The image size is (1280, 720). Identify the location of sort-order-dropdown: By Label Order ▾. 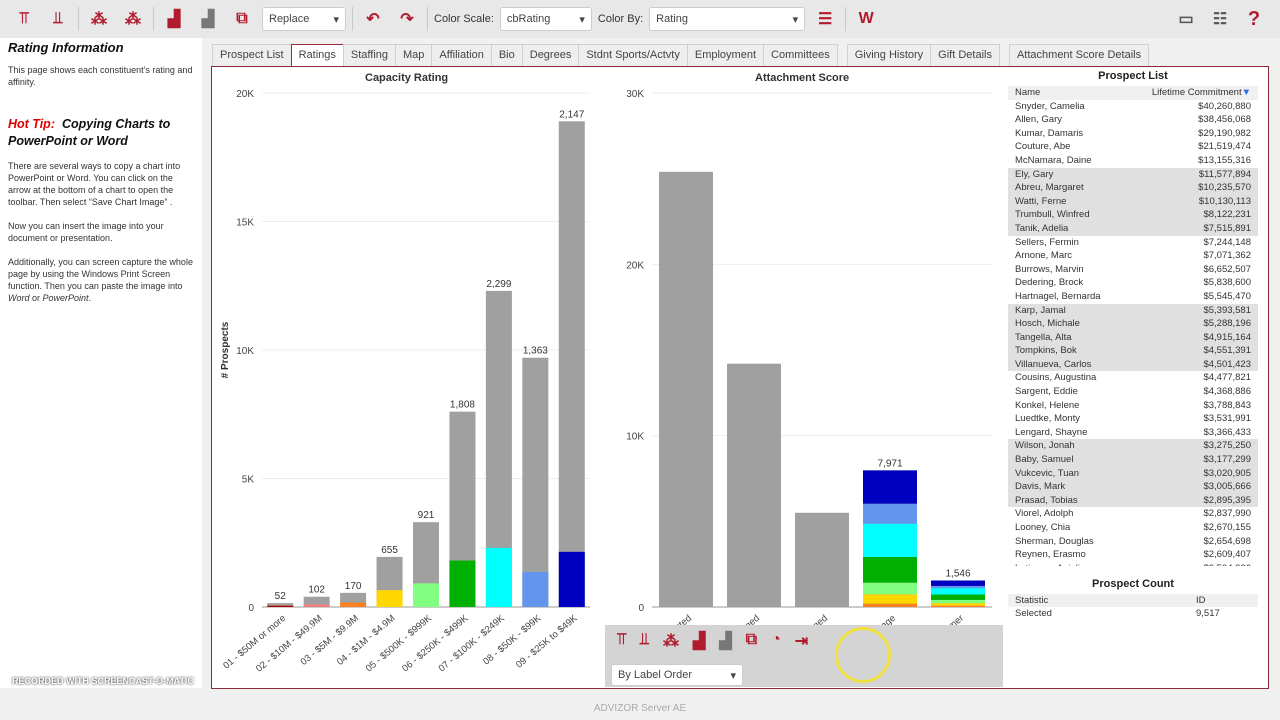
(677, 675).